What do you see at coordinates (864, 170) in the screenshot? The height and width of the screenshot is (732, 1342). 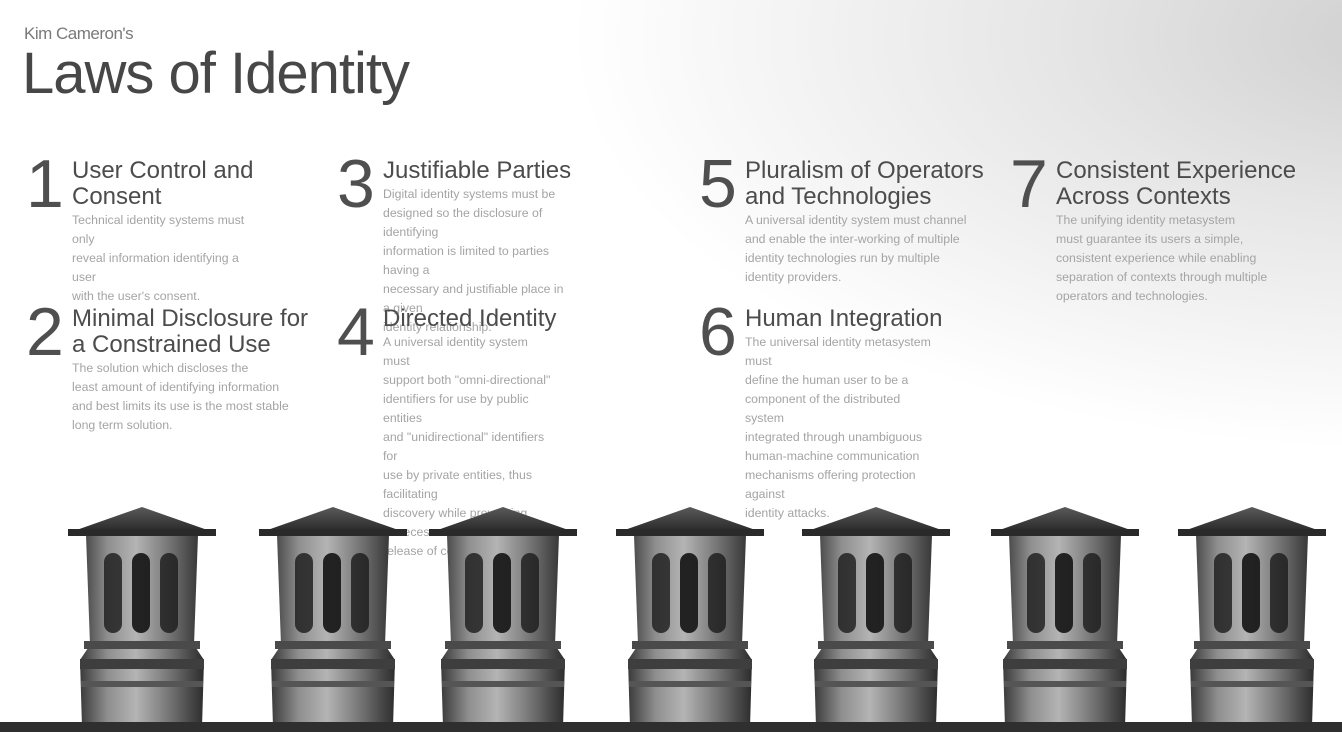 I see `law-title-line: Pluralism of Operators` at bounding box center [864, 170].